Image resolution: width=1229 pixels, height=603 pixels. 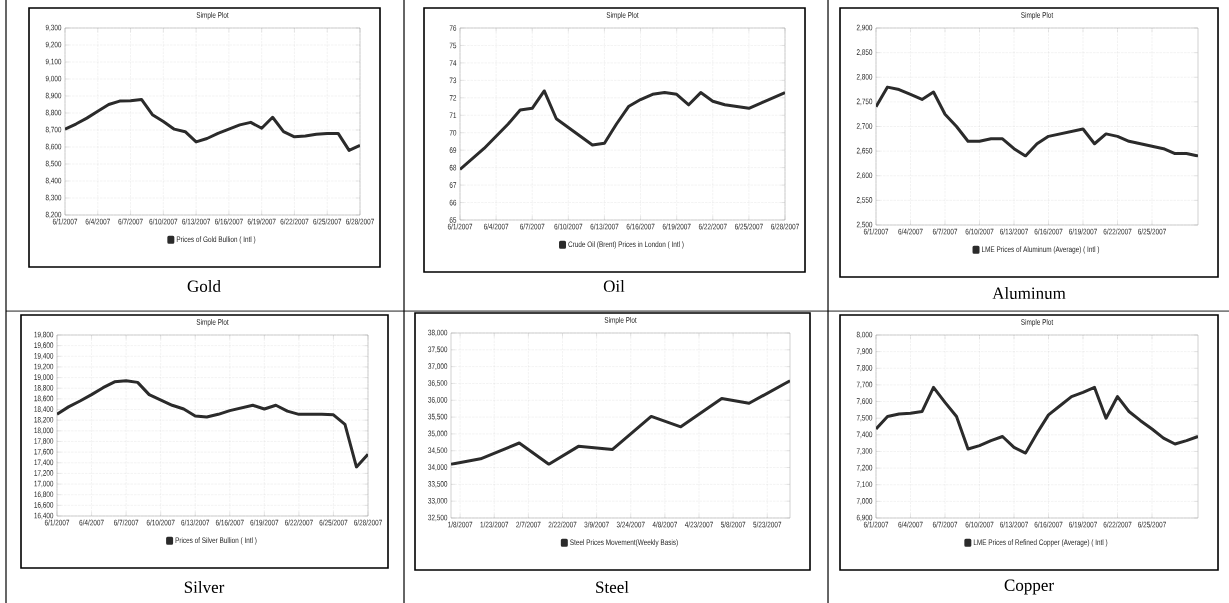 What do you see at coordinates (216, 240) in the screenshot?
I see `legend-label: Prices of Gold Bullion ( Intl )` at bounding box center [216, 240].